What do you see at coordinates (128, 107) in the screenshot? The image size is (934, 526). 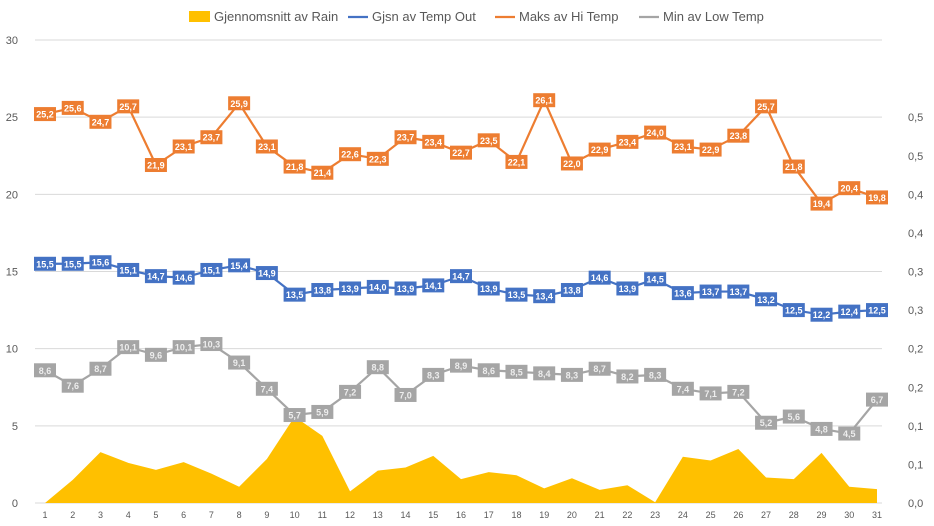 I see `data-label: 25,7` at bounding box center [128, 107].